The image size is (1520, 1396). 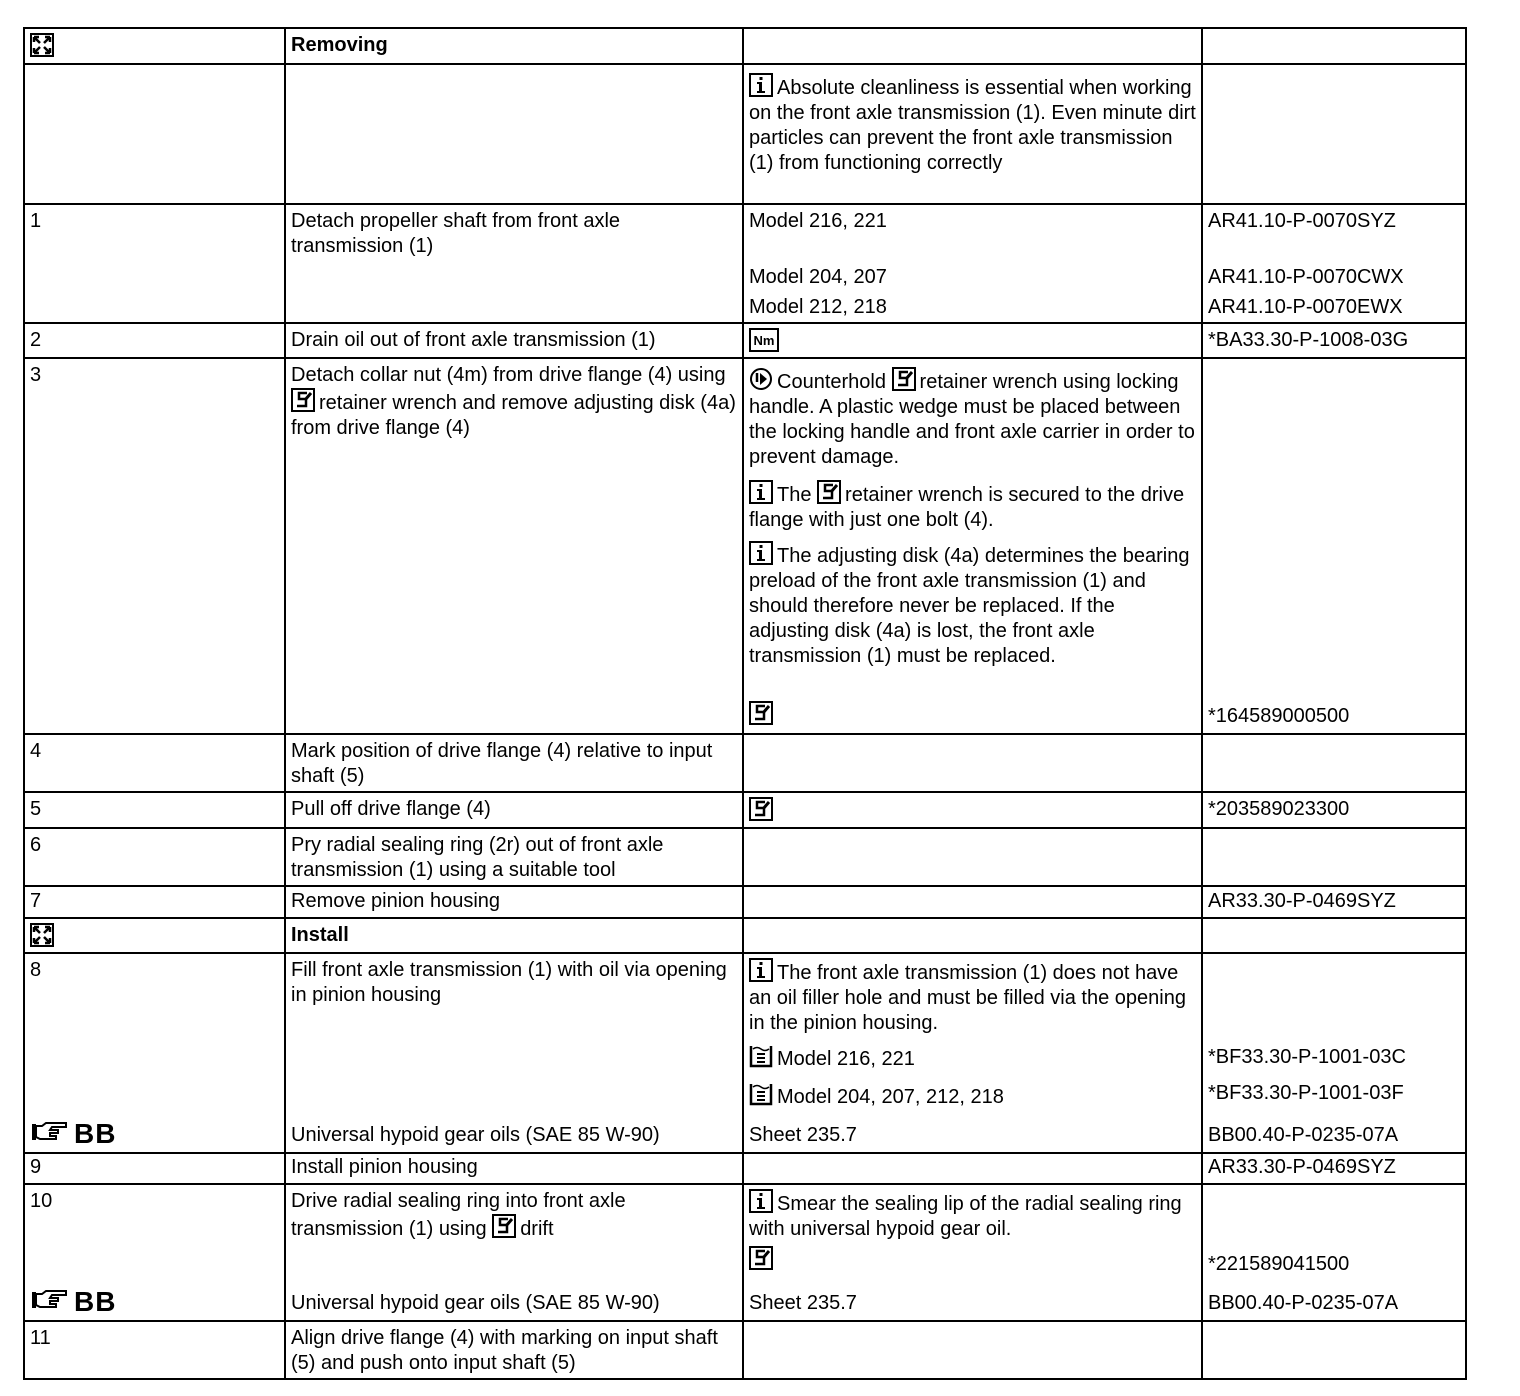 I want to click on reference-link: AR41.10-P-0070SYZ, so click(x=1302, y=221).